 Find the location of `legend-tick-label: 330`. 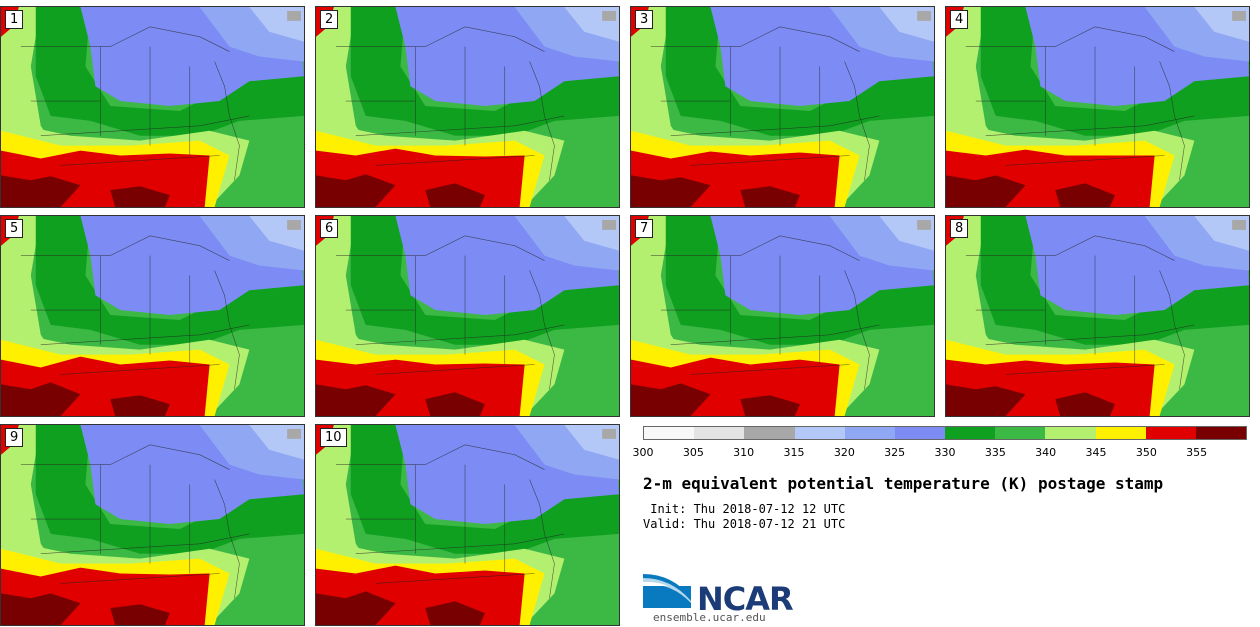

legend-tick-label: 330 is located at coordinates (945, 452).